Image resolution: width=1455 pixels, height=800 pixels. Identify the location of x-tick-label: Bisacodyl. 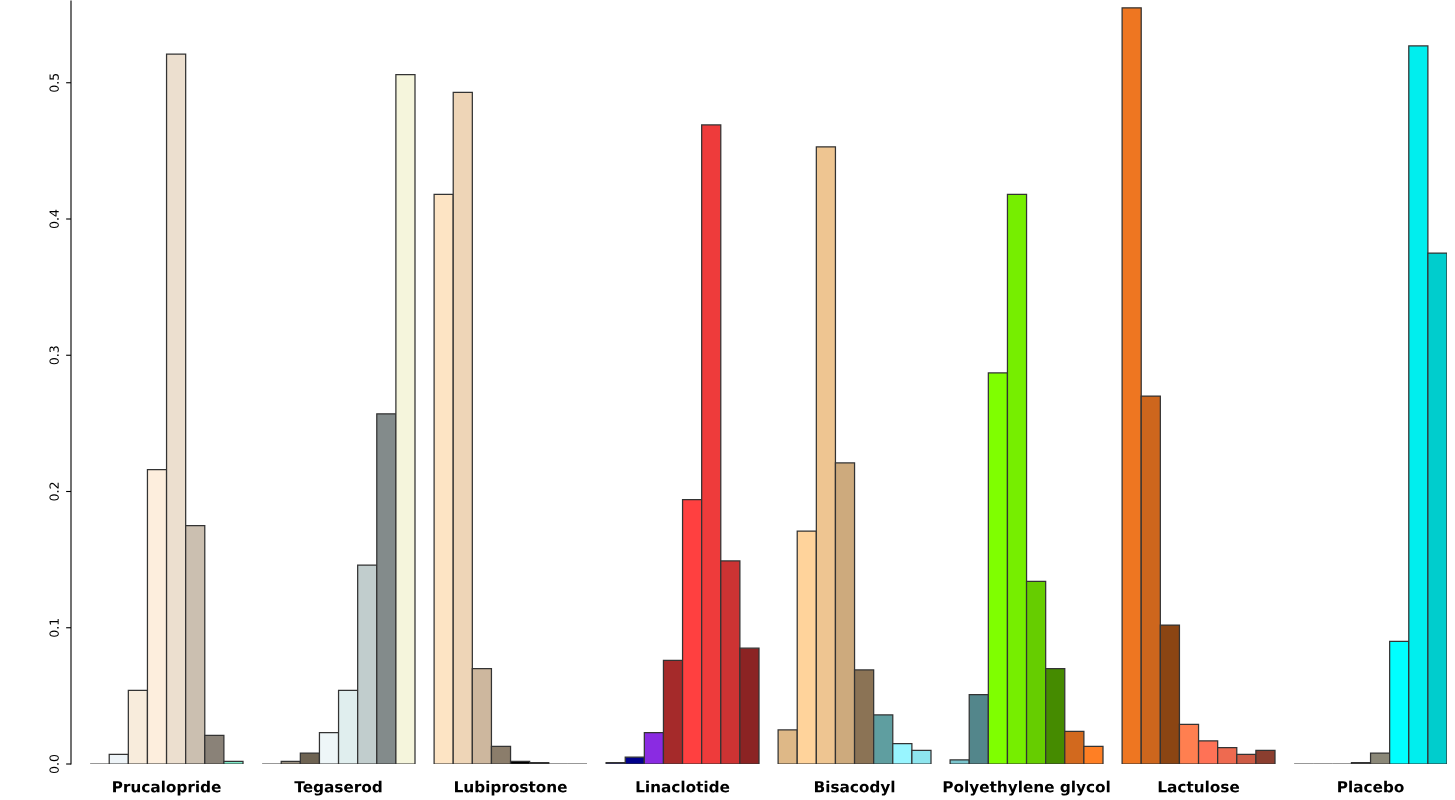
(854, 788).